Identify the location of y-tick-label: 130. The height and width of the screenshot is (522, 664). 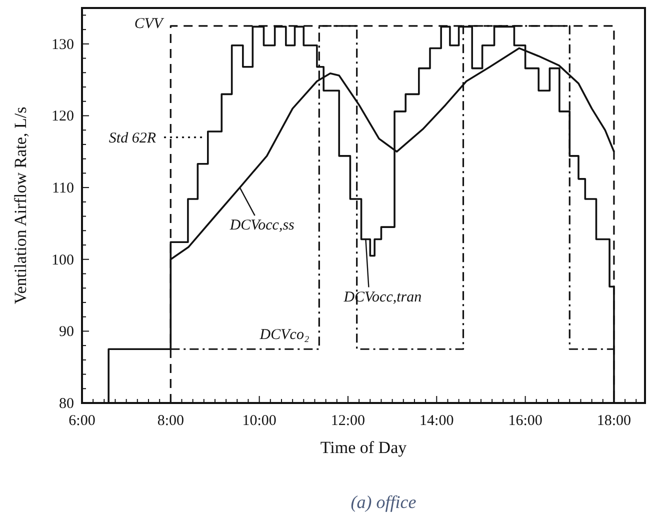
(63, 44).